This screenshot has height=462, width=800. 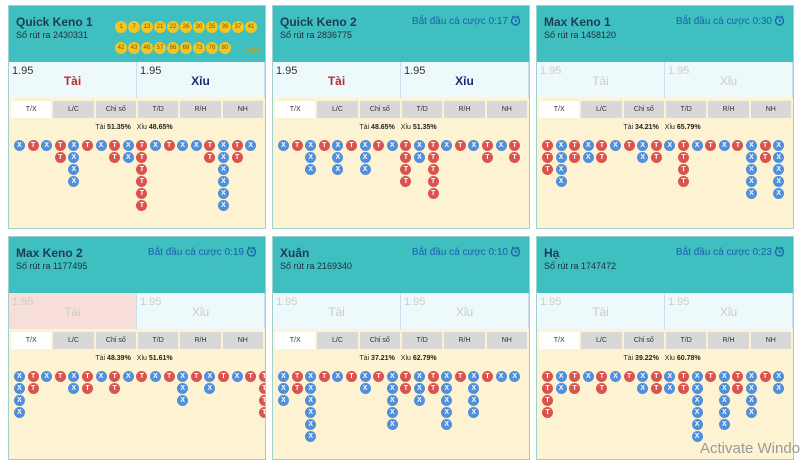 I want to click on ball: 36, so click(x=225, y=27).